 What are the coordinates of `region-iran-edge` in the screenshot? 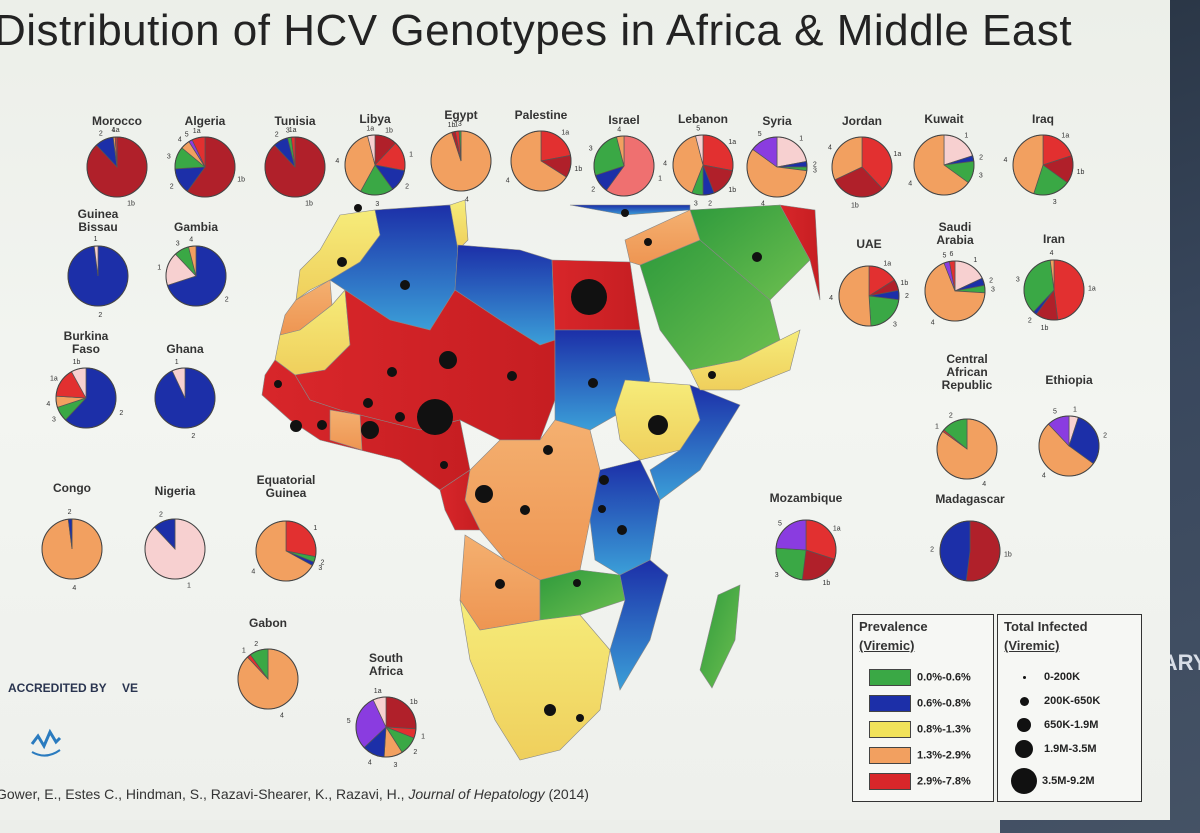 It's located at (800, 252).